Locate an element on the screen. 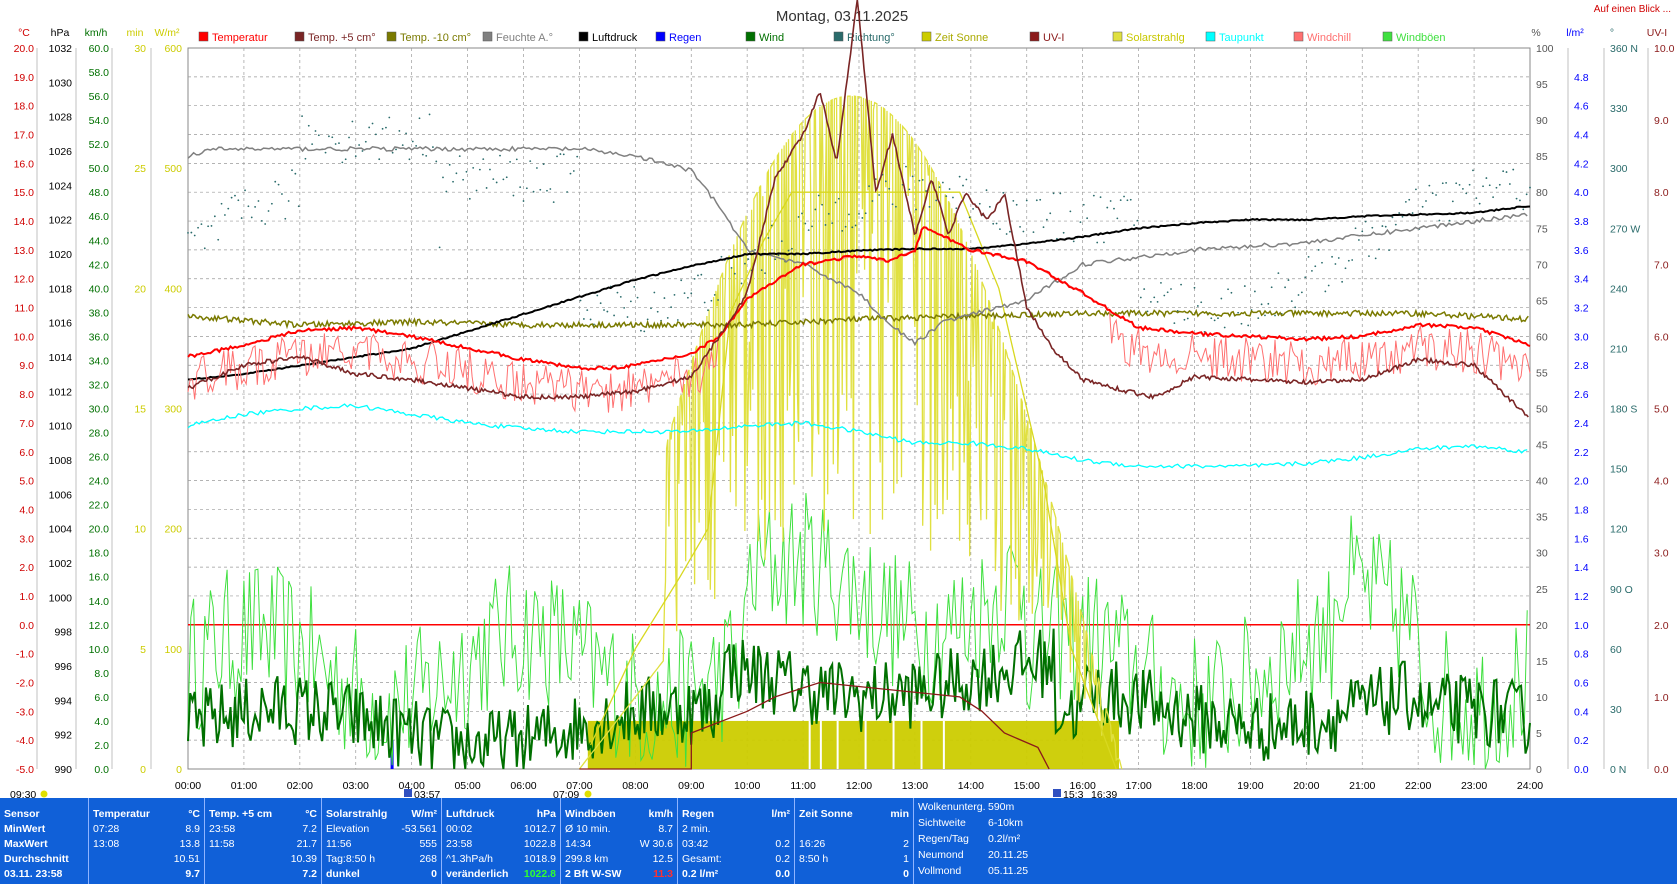 This screenshot has height=884, width=1677. summary-value: W 30.6 is located at coordinates (656, 844).